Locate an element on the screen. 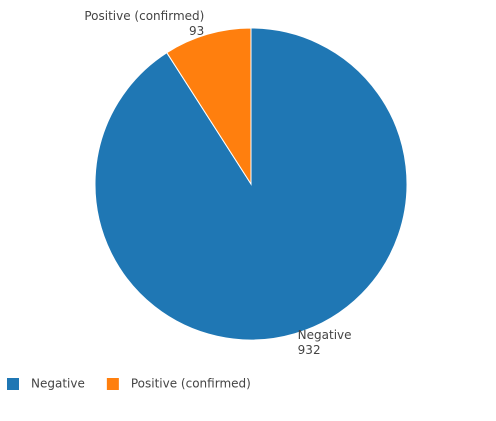 The height and width of the screenshot is (421, 496). slice-label: Positive (confirmed) is located at coordinates (144, 16).